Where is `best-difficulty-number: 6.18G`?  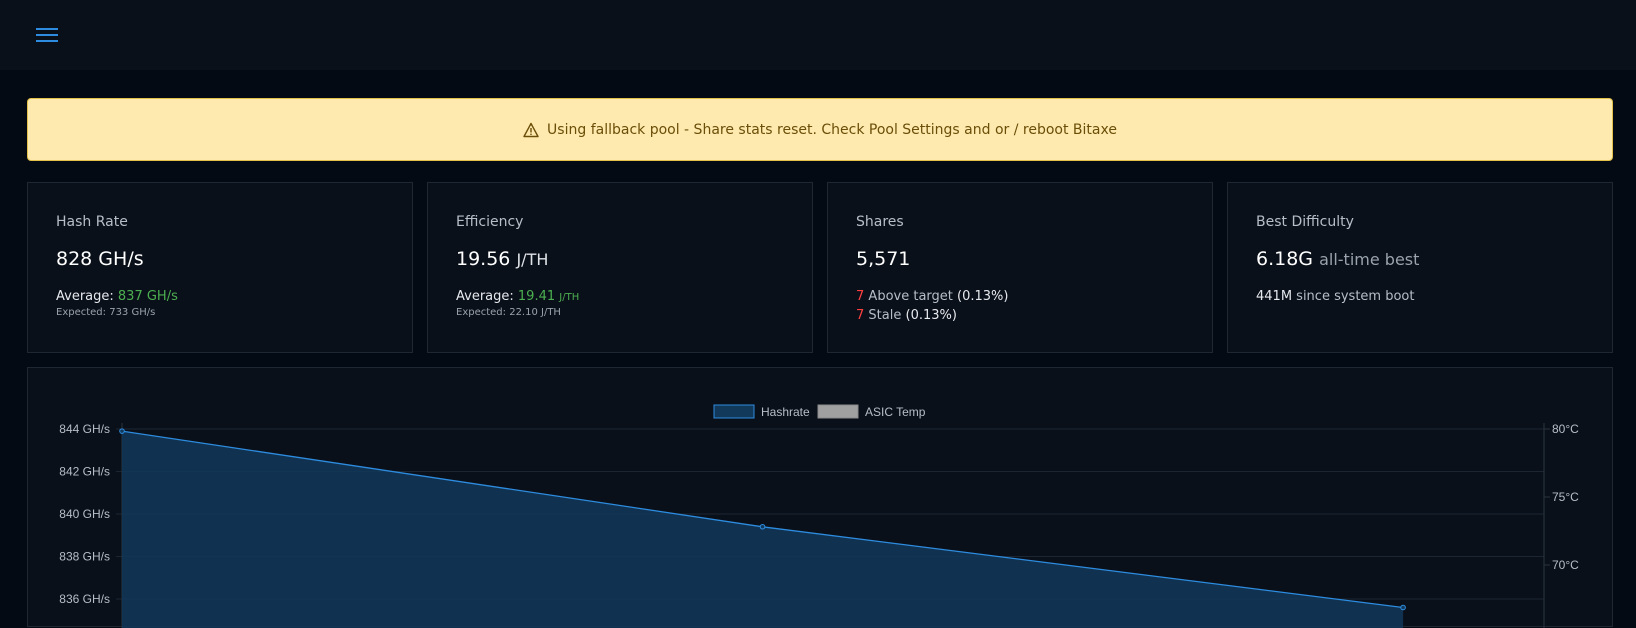
best-difficulty-number: 6.18G is located at coordinates (1285, 259).